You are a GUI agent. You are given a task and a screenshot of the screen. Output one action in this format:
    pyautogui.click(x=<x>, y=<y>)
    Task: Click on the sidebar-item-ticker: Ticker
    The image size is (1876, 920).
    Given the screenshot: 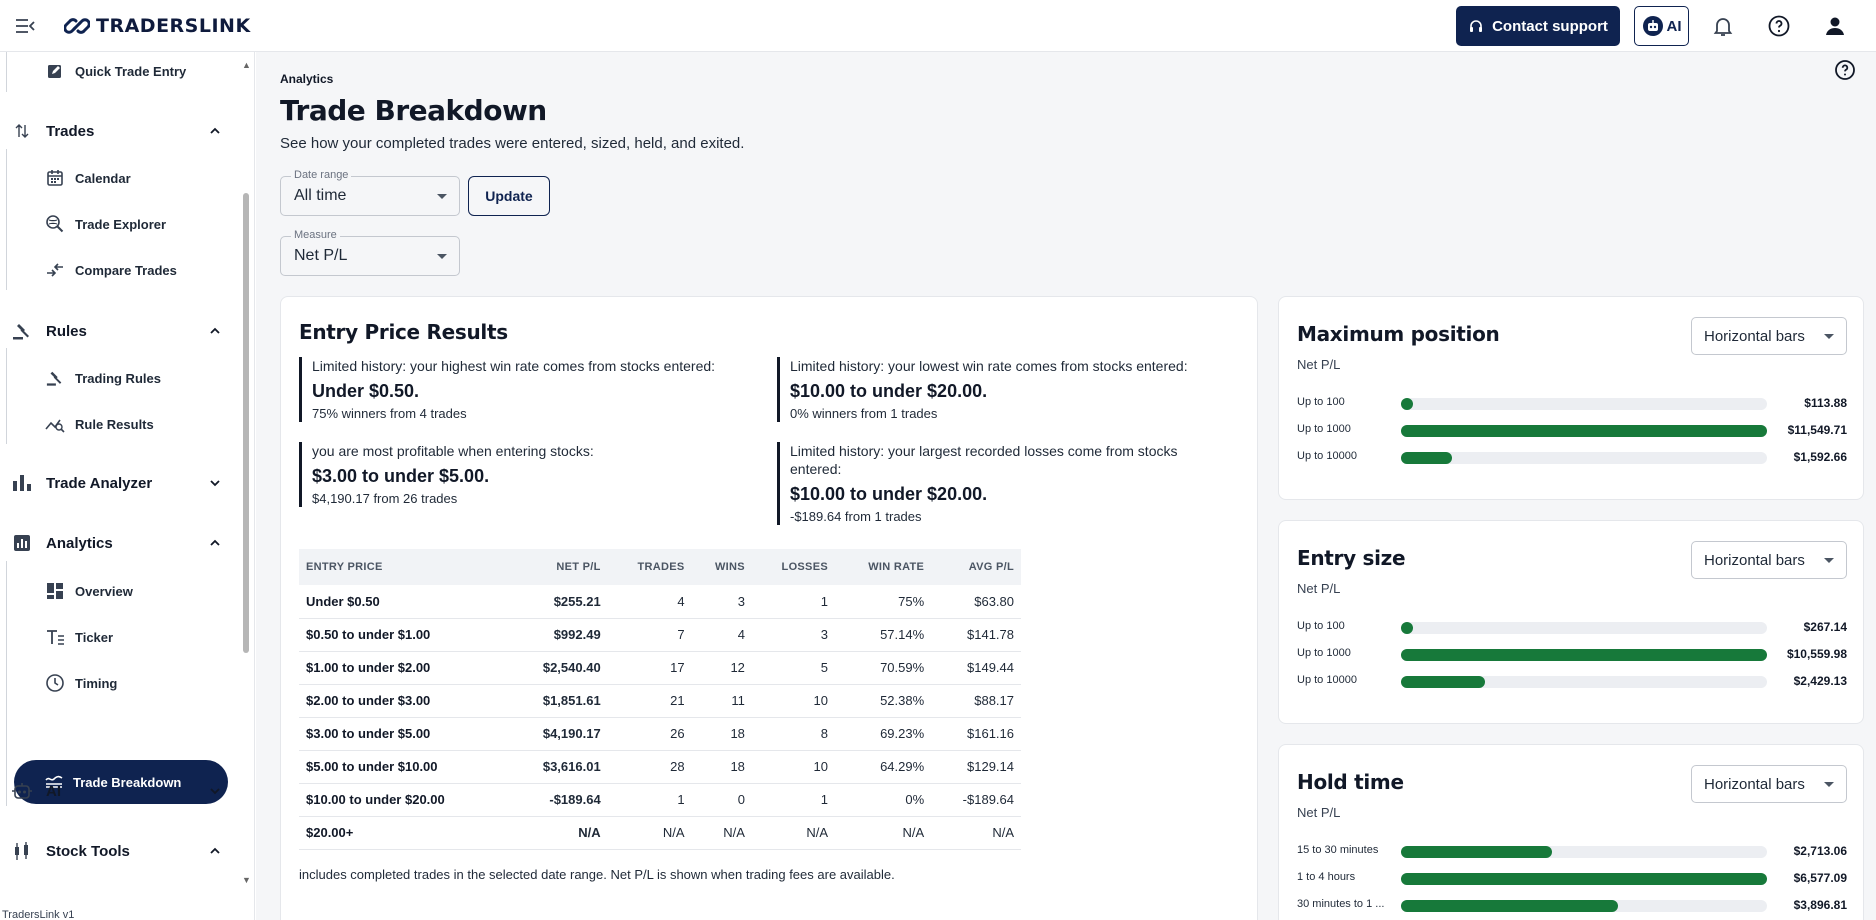 What is the action you would take?
    pyautogui.click(x=79, y=637)
    